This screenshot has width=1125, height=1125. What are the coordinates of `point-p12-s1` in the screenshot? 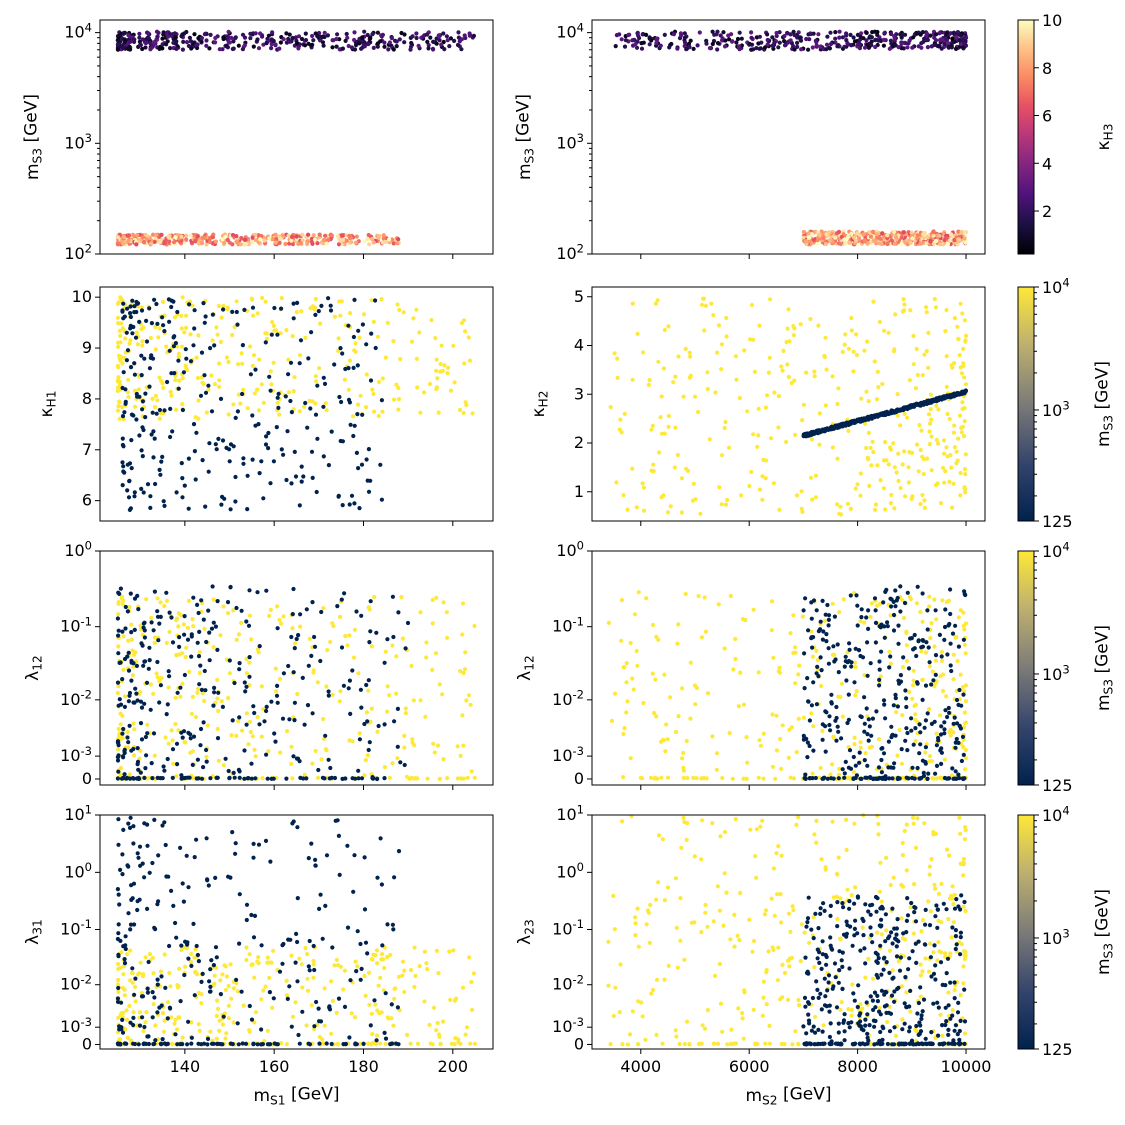 It's located at (867, 243).